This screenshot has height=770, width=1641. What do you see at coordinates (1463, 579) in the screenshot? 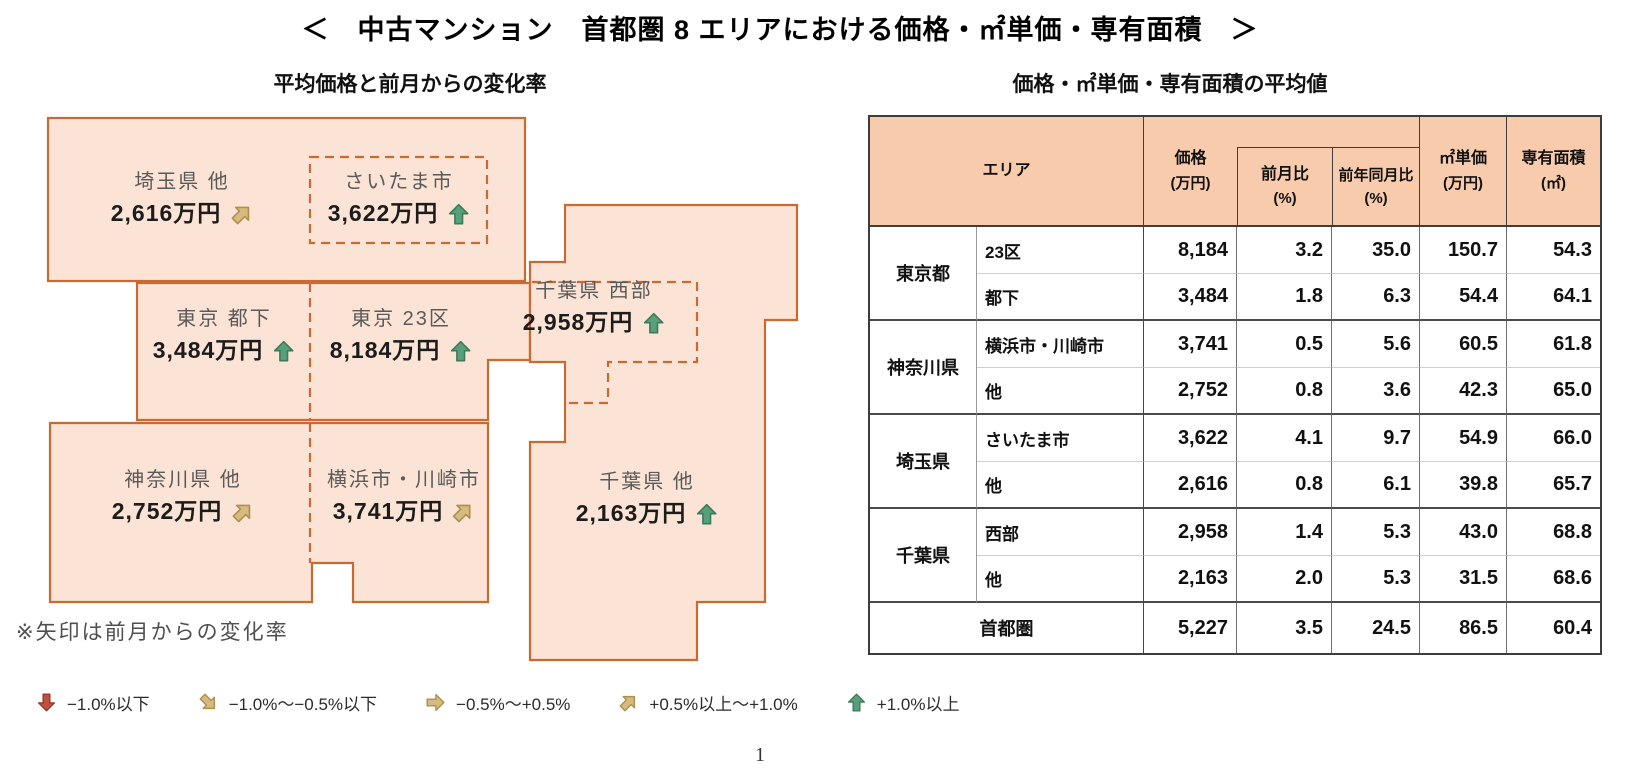
I see `value-cell: 31.5` at bounding box center [1463, 579].